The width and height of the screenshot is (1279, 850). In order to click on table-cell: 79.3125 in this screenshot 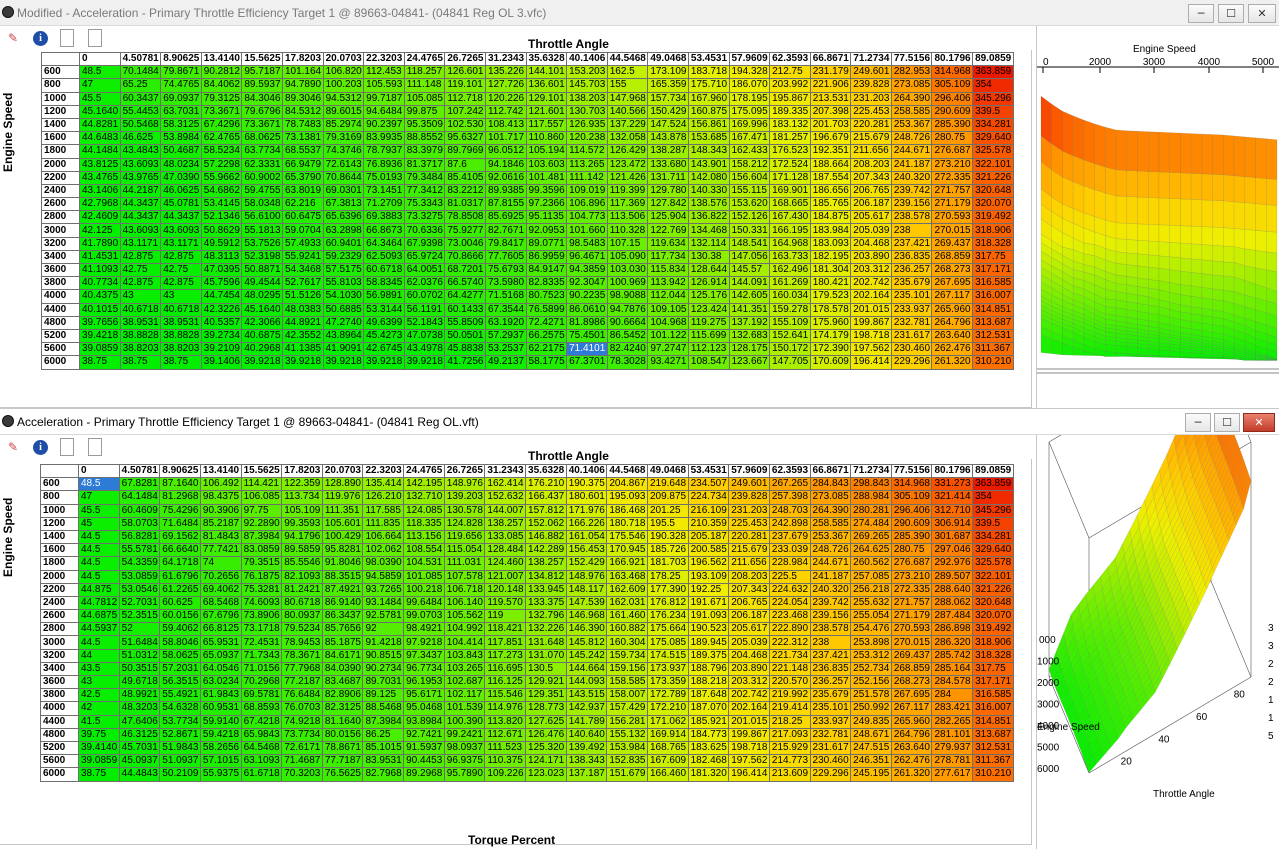, I will do `click(221, 98)`.